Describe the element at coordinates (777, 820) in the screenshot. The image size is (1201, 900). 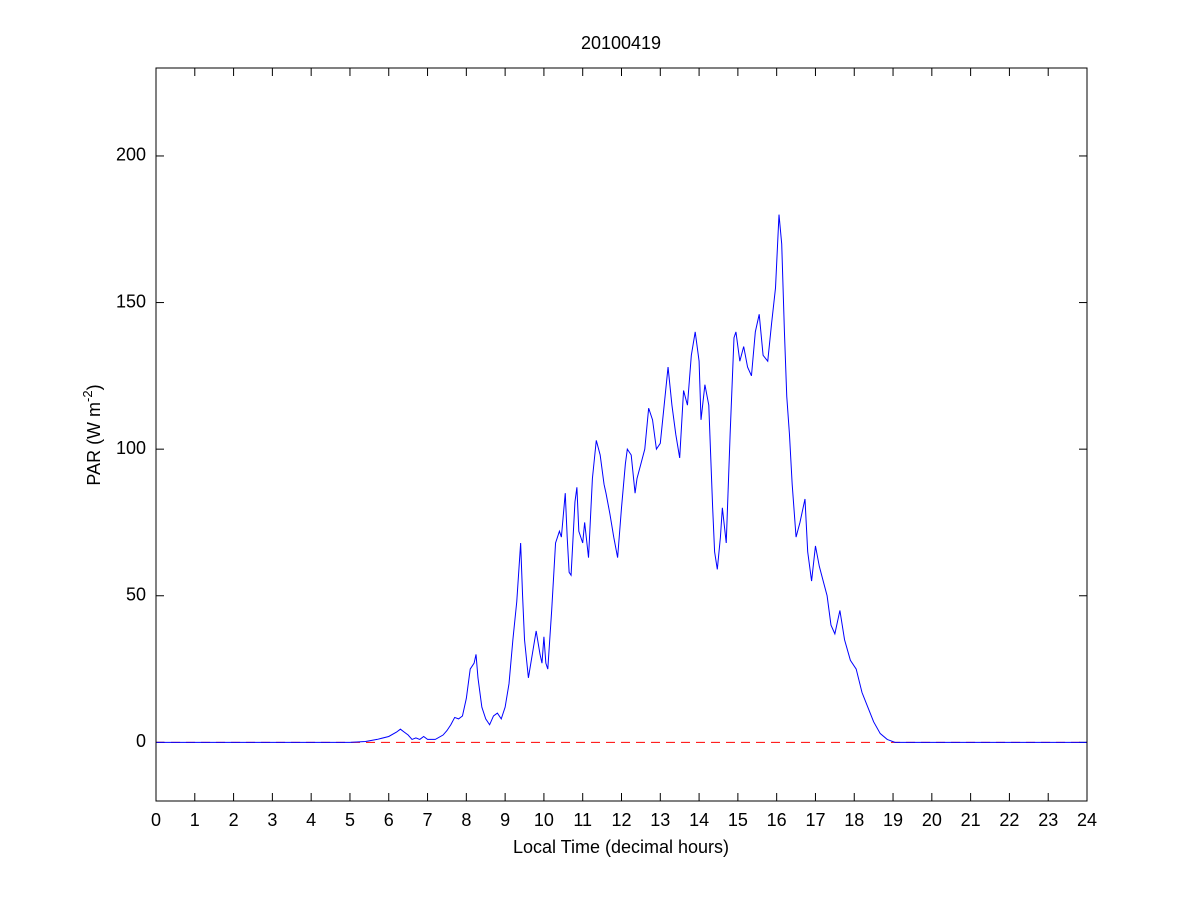
I see `x-tick-label: 16` at that location.